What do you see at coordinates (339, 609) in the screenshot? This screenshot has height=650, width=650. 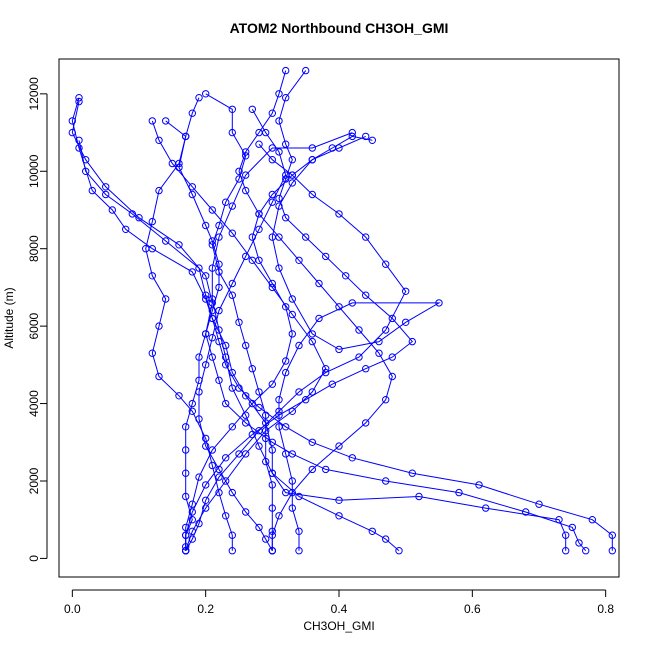 I see `x-tick-label: 0.4` at bounding box center [339, 609].